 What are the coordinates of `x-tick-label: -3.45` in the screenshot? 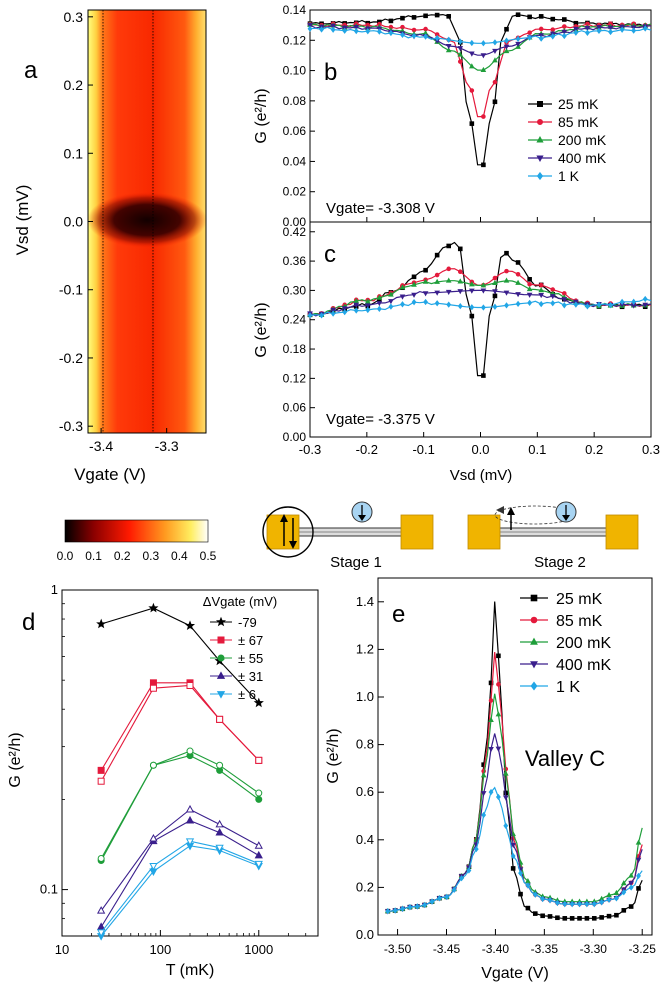 It's located at (447, 949).